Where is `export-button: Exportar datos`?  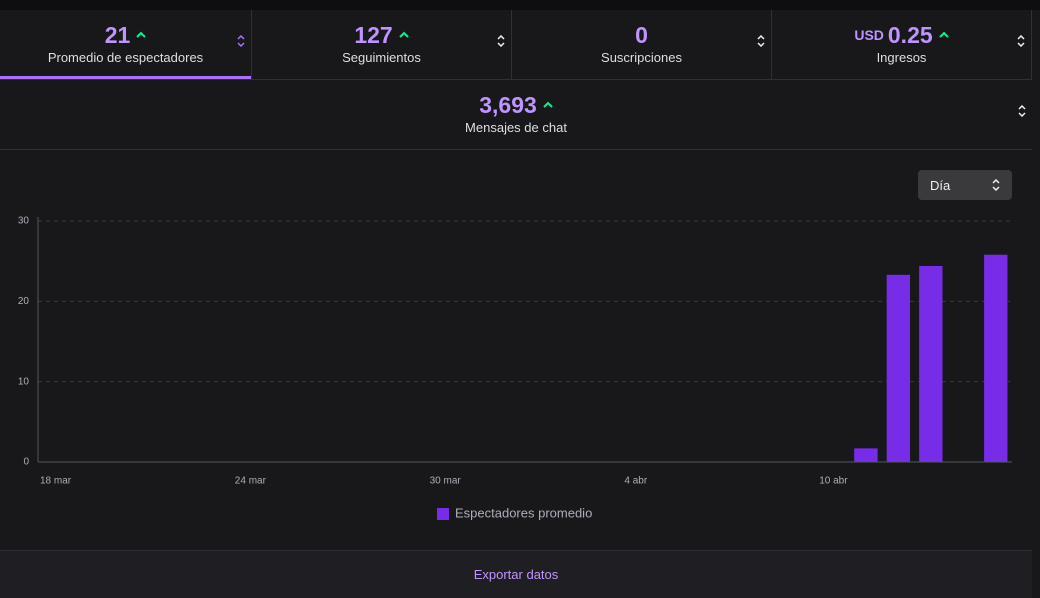
export-button: Exportar datos is located at coordinates (516, 574).